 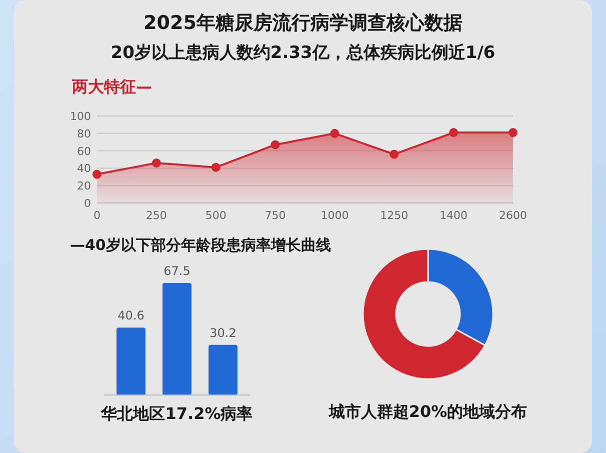 I want to click on data-label: 30.2, so click(x=223, y=333).